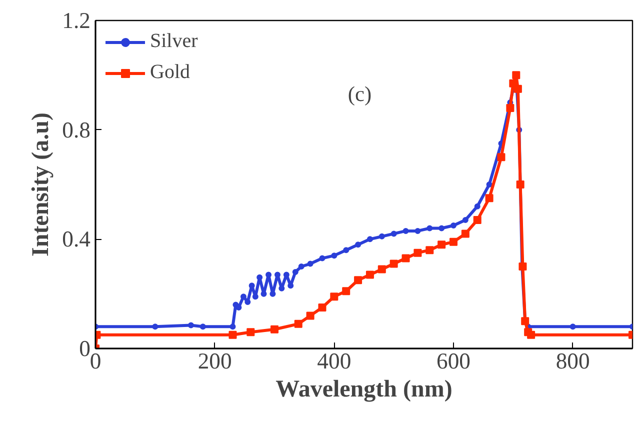  What do you see at coordinates (76, 239) in the screenshot?
I see `y-tick-label: 0.4` at bounding box center [76, 239].